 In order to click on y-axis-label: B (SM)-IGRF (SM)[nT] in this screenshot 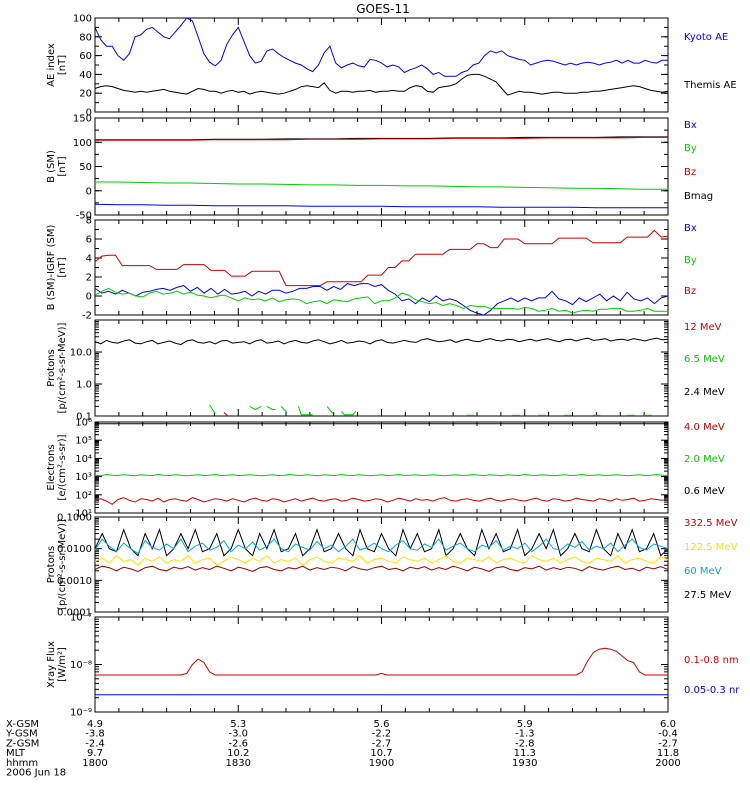, I will do `click(57, 268)`.